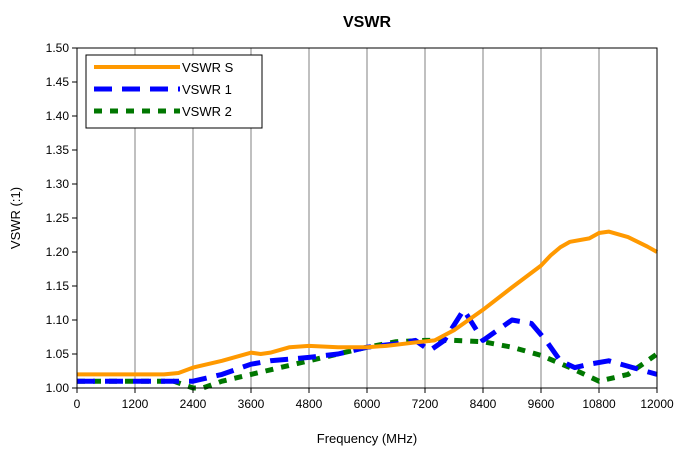  I want to click on y-tick-label: 1.45, so click(58, 82).